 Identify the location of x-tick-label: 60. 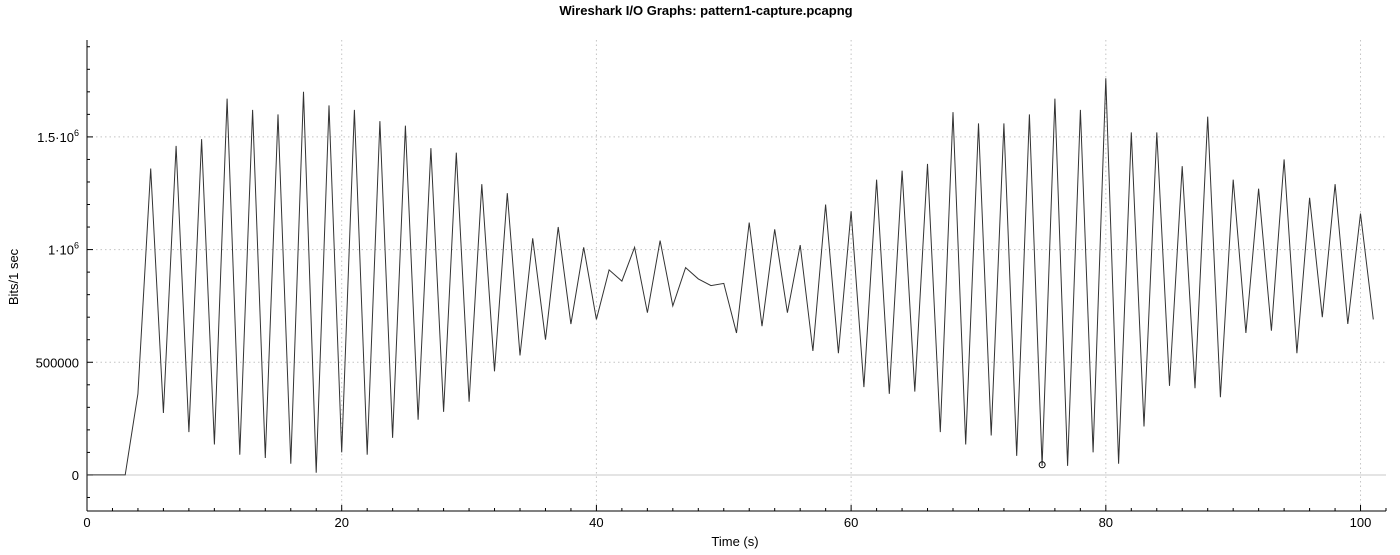
(851, 522).